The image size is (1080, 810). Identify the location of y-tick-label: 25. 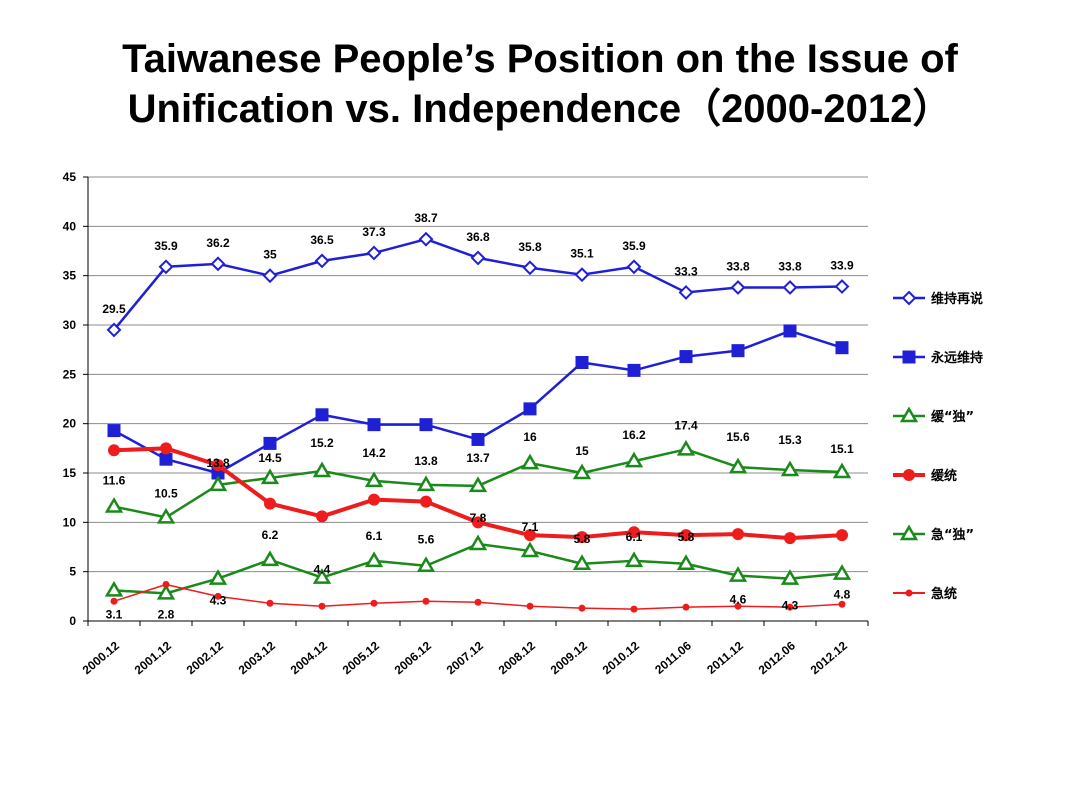
(70, 374).